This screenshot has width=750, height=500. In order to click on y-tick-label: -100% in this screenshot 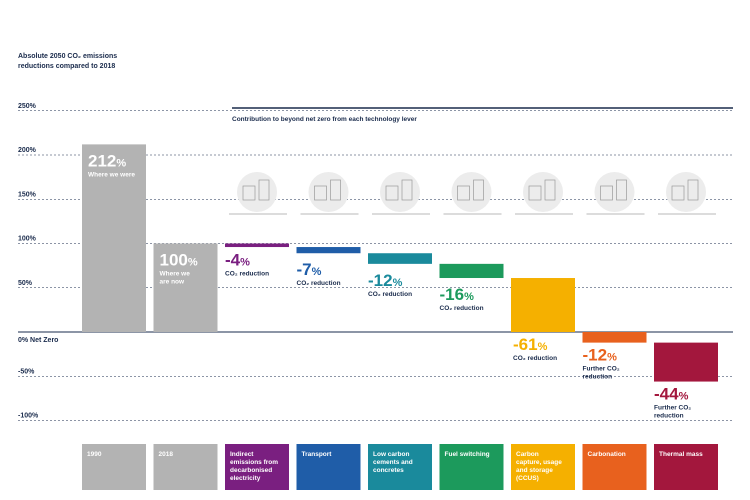, I will do `click(28, 416)`.